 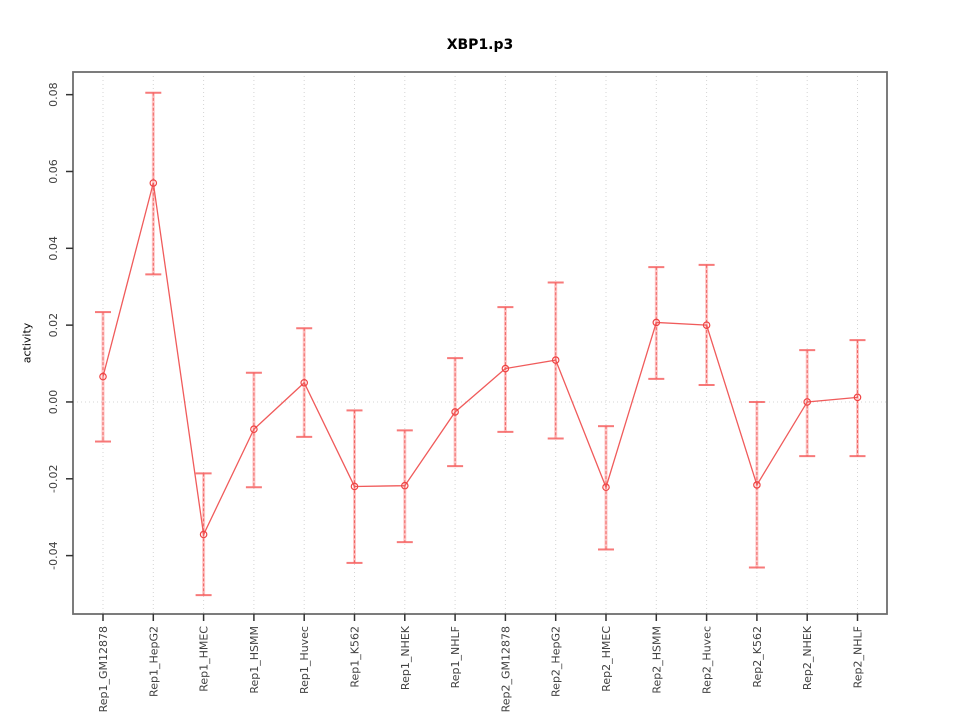 I want to click on x-tick-label: Rep1_GM12878, so click(x=103, y=669).